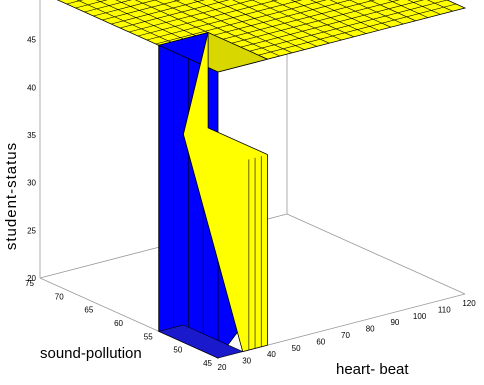 Image resolution: width=484 pixels, height=385 pixels. I want to click on x-tick-label: 120, so click(469, 303).